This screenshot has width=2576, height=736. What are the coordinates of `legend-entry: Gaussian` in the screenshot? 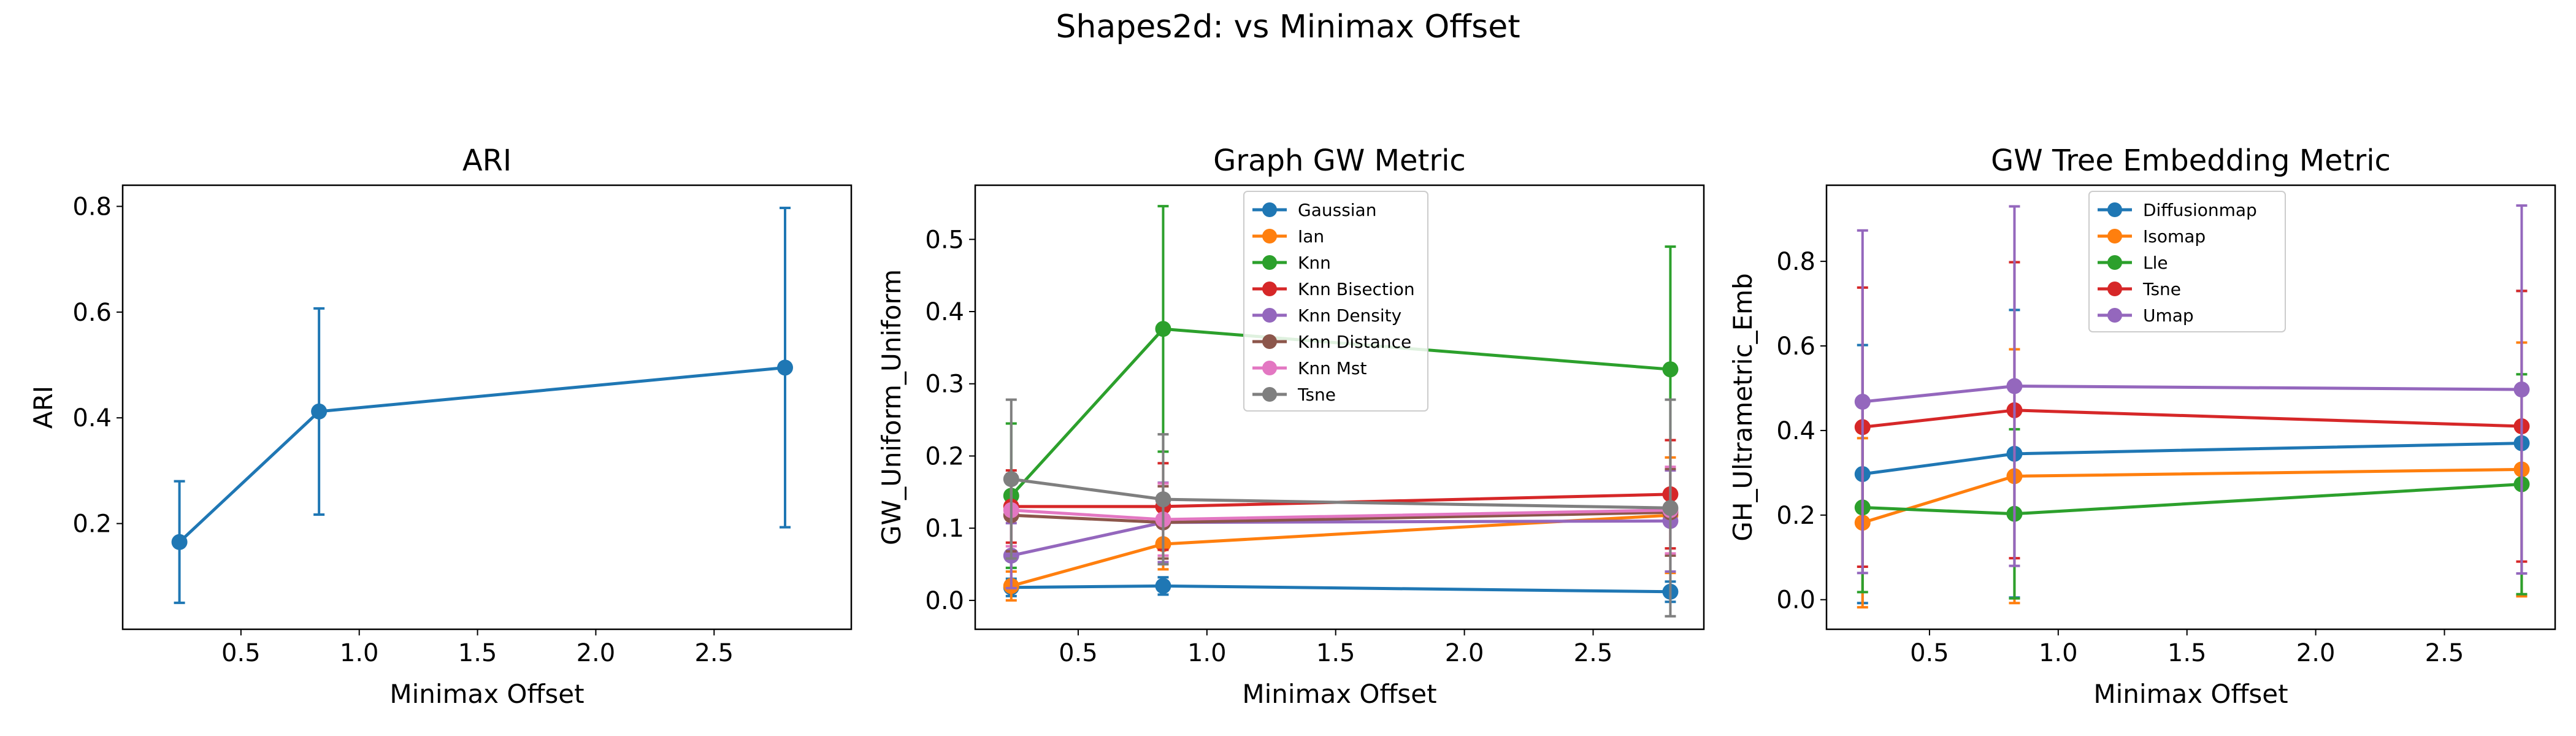 It's located at (1314, 210).